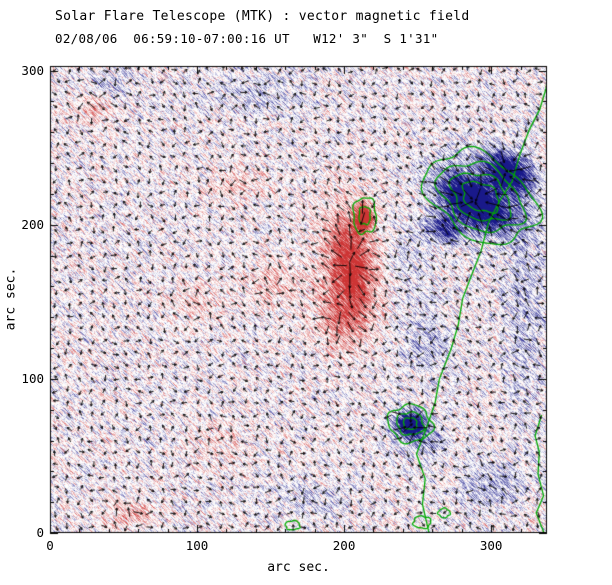  Describe the element at coordinates (32, 70) in the screenshot. I see `y-tick-label-300: 300` at that location.